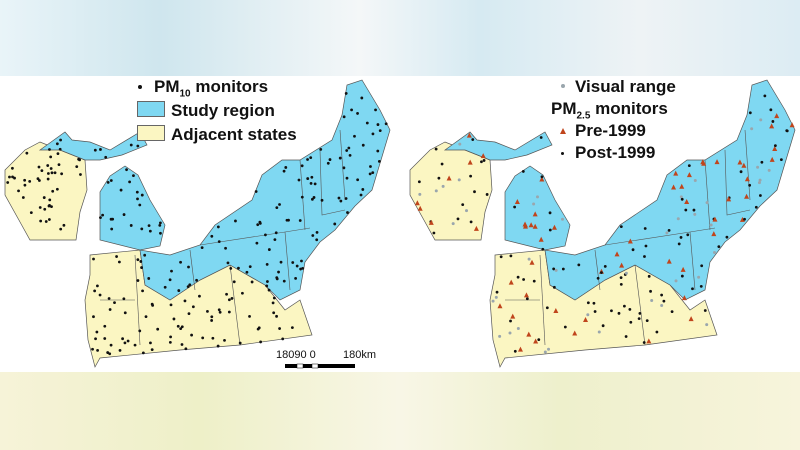 Image resolution: width=800 pixels, height=450 pixels. Describe the element at coordinates (217, 135) in the screenshot. I see `legend-adjacent-states: Adjacent states` at that location.